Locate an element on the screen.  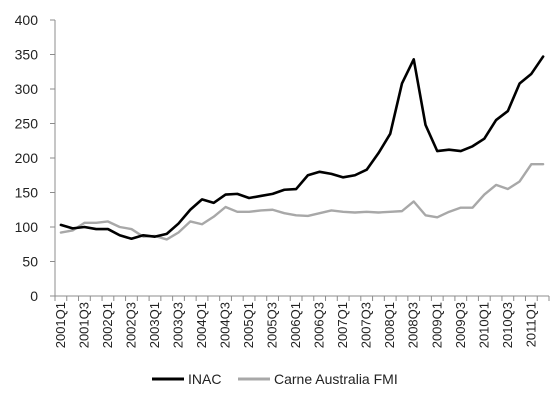
y-tick-label: 250 is located at coordinates (27, 124).